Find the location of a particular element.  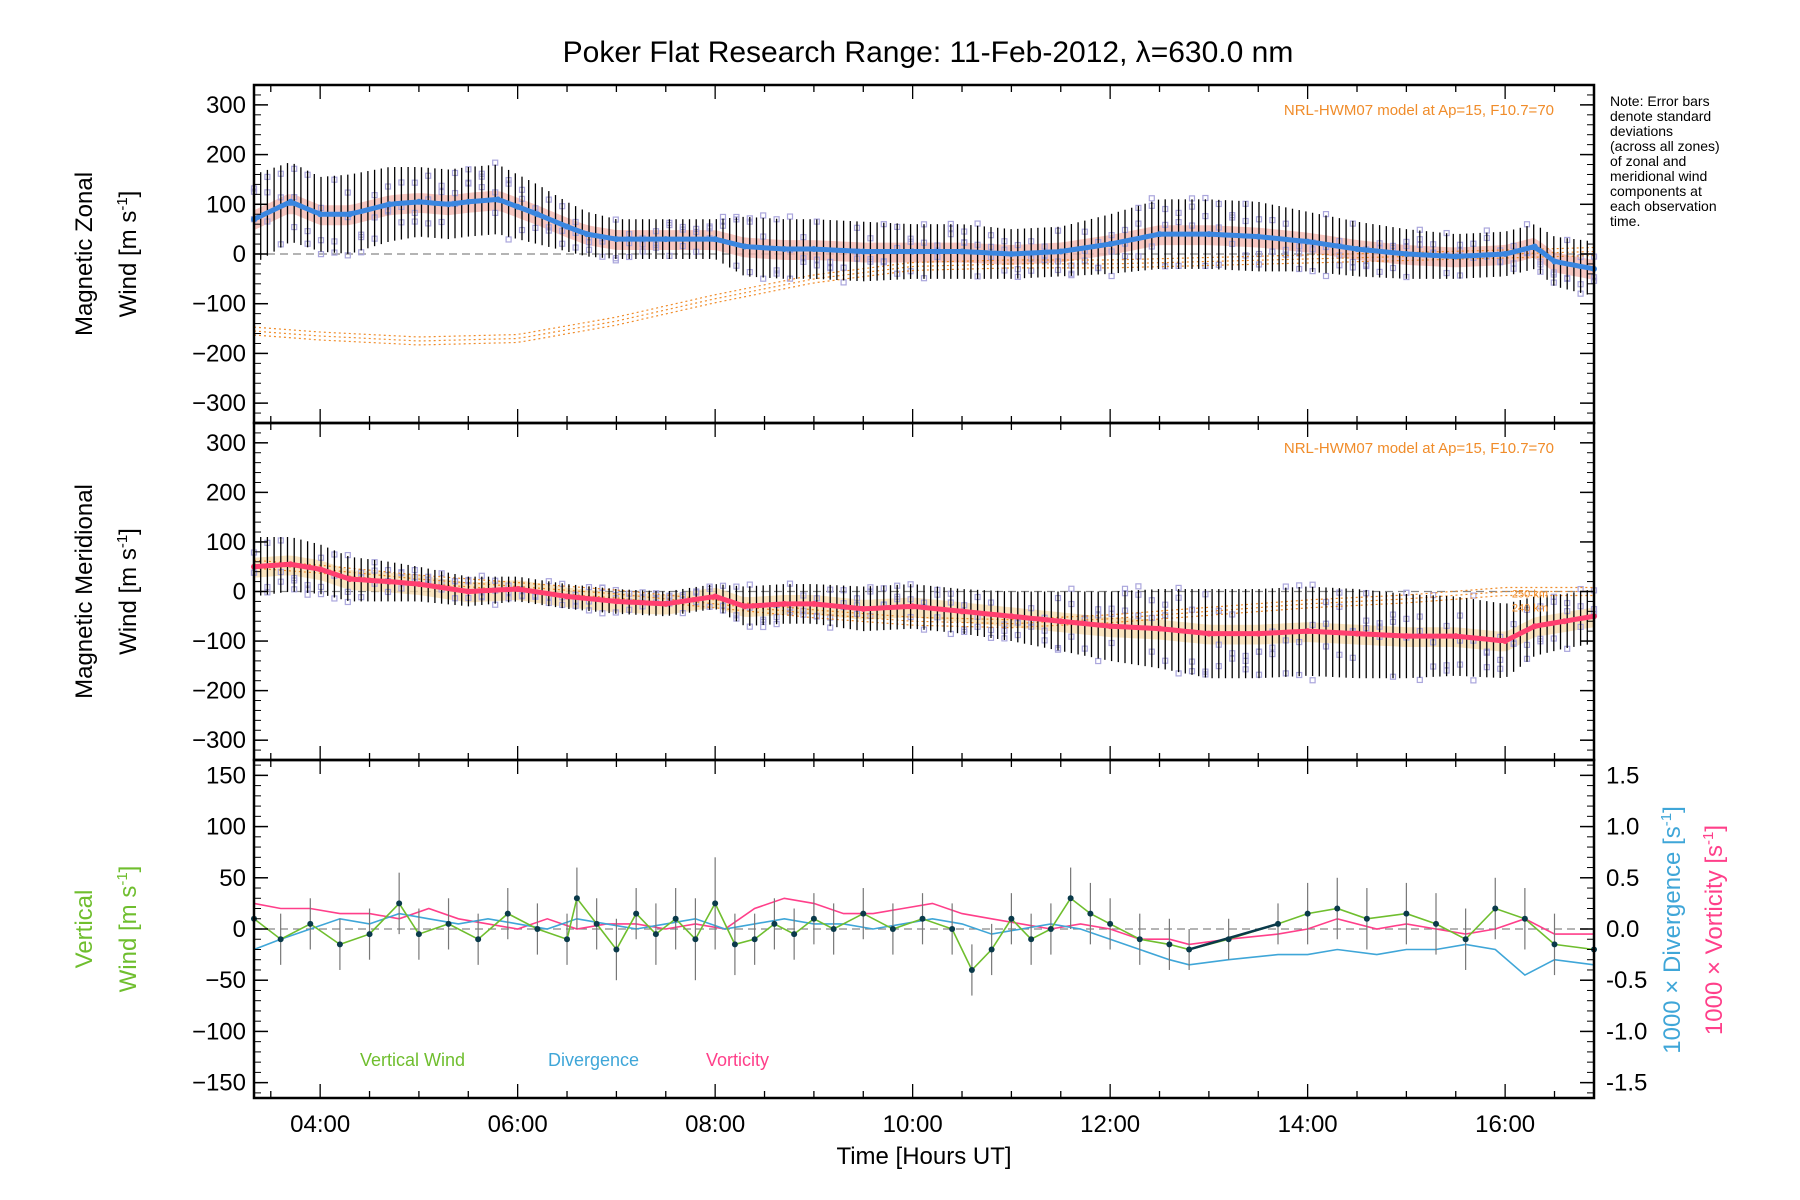

note-line: components at is located at coordinates (1656, 191).